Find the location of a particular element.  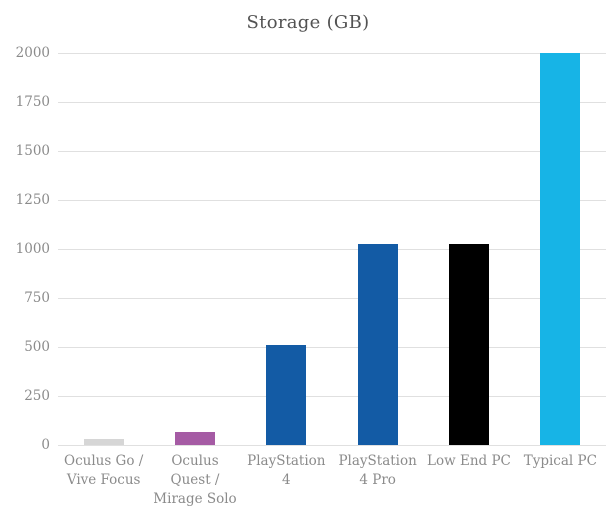

y-tick-label-750: 750 is located at coordinates (37, 298).